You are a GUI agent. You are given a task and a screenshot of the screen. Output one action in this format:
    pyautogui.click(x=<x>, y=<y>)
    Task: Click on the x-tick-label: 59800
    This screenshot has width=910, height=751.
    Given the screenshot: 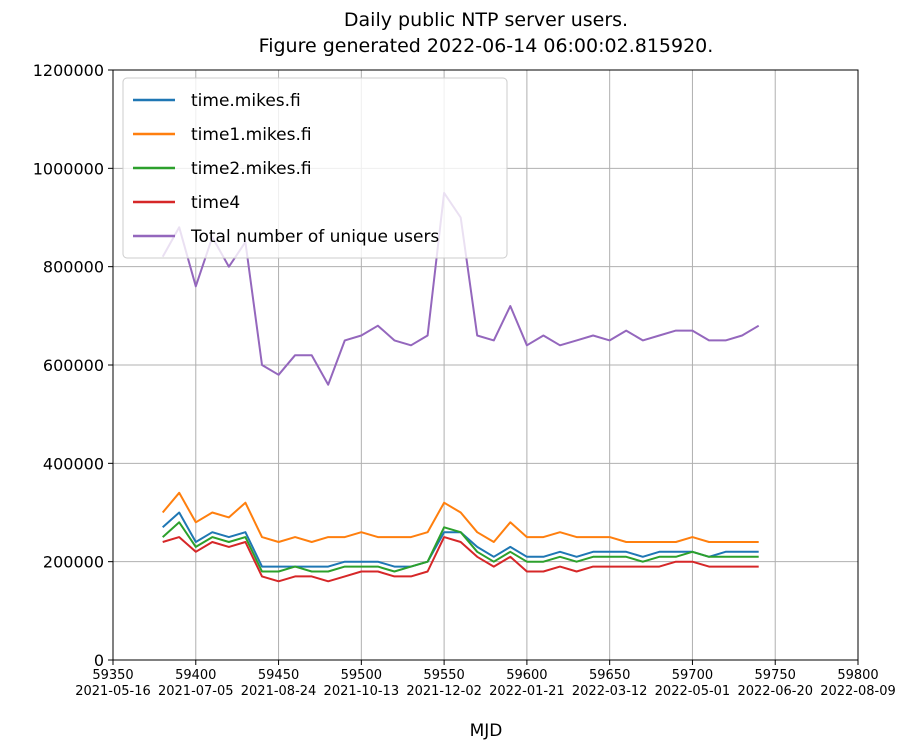 What is the action you would take?
    pyautogui.click(x=857, y=675)
    